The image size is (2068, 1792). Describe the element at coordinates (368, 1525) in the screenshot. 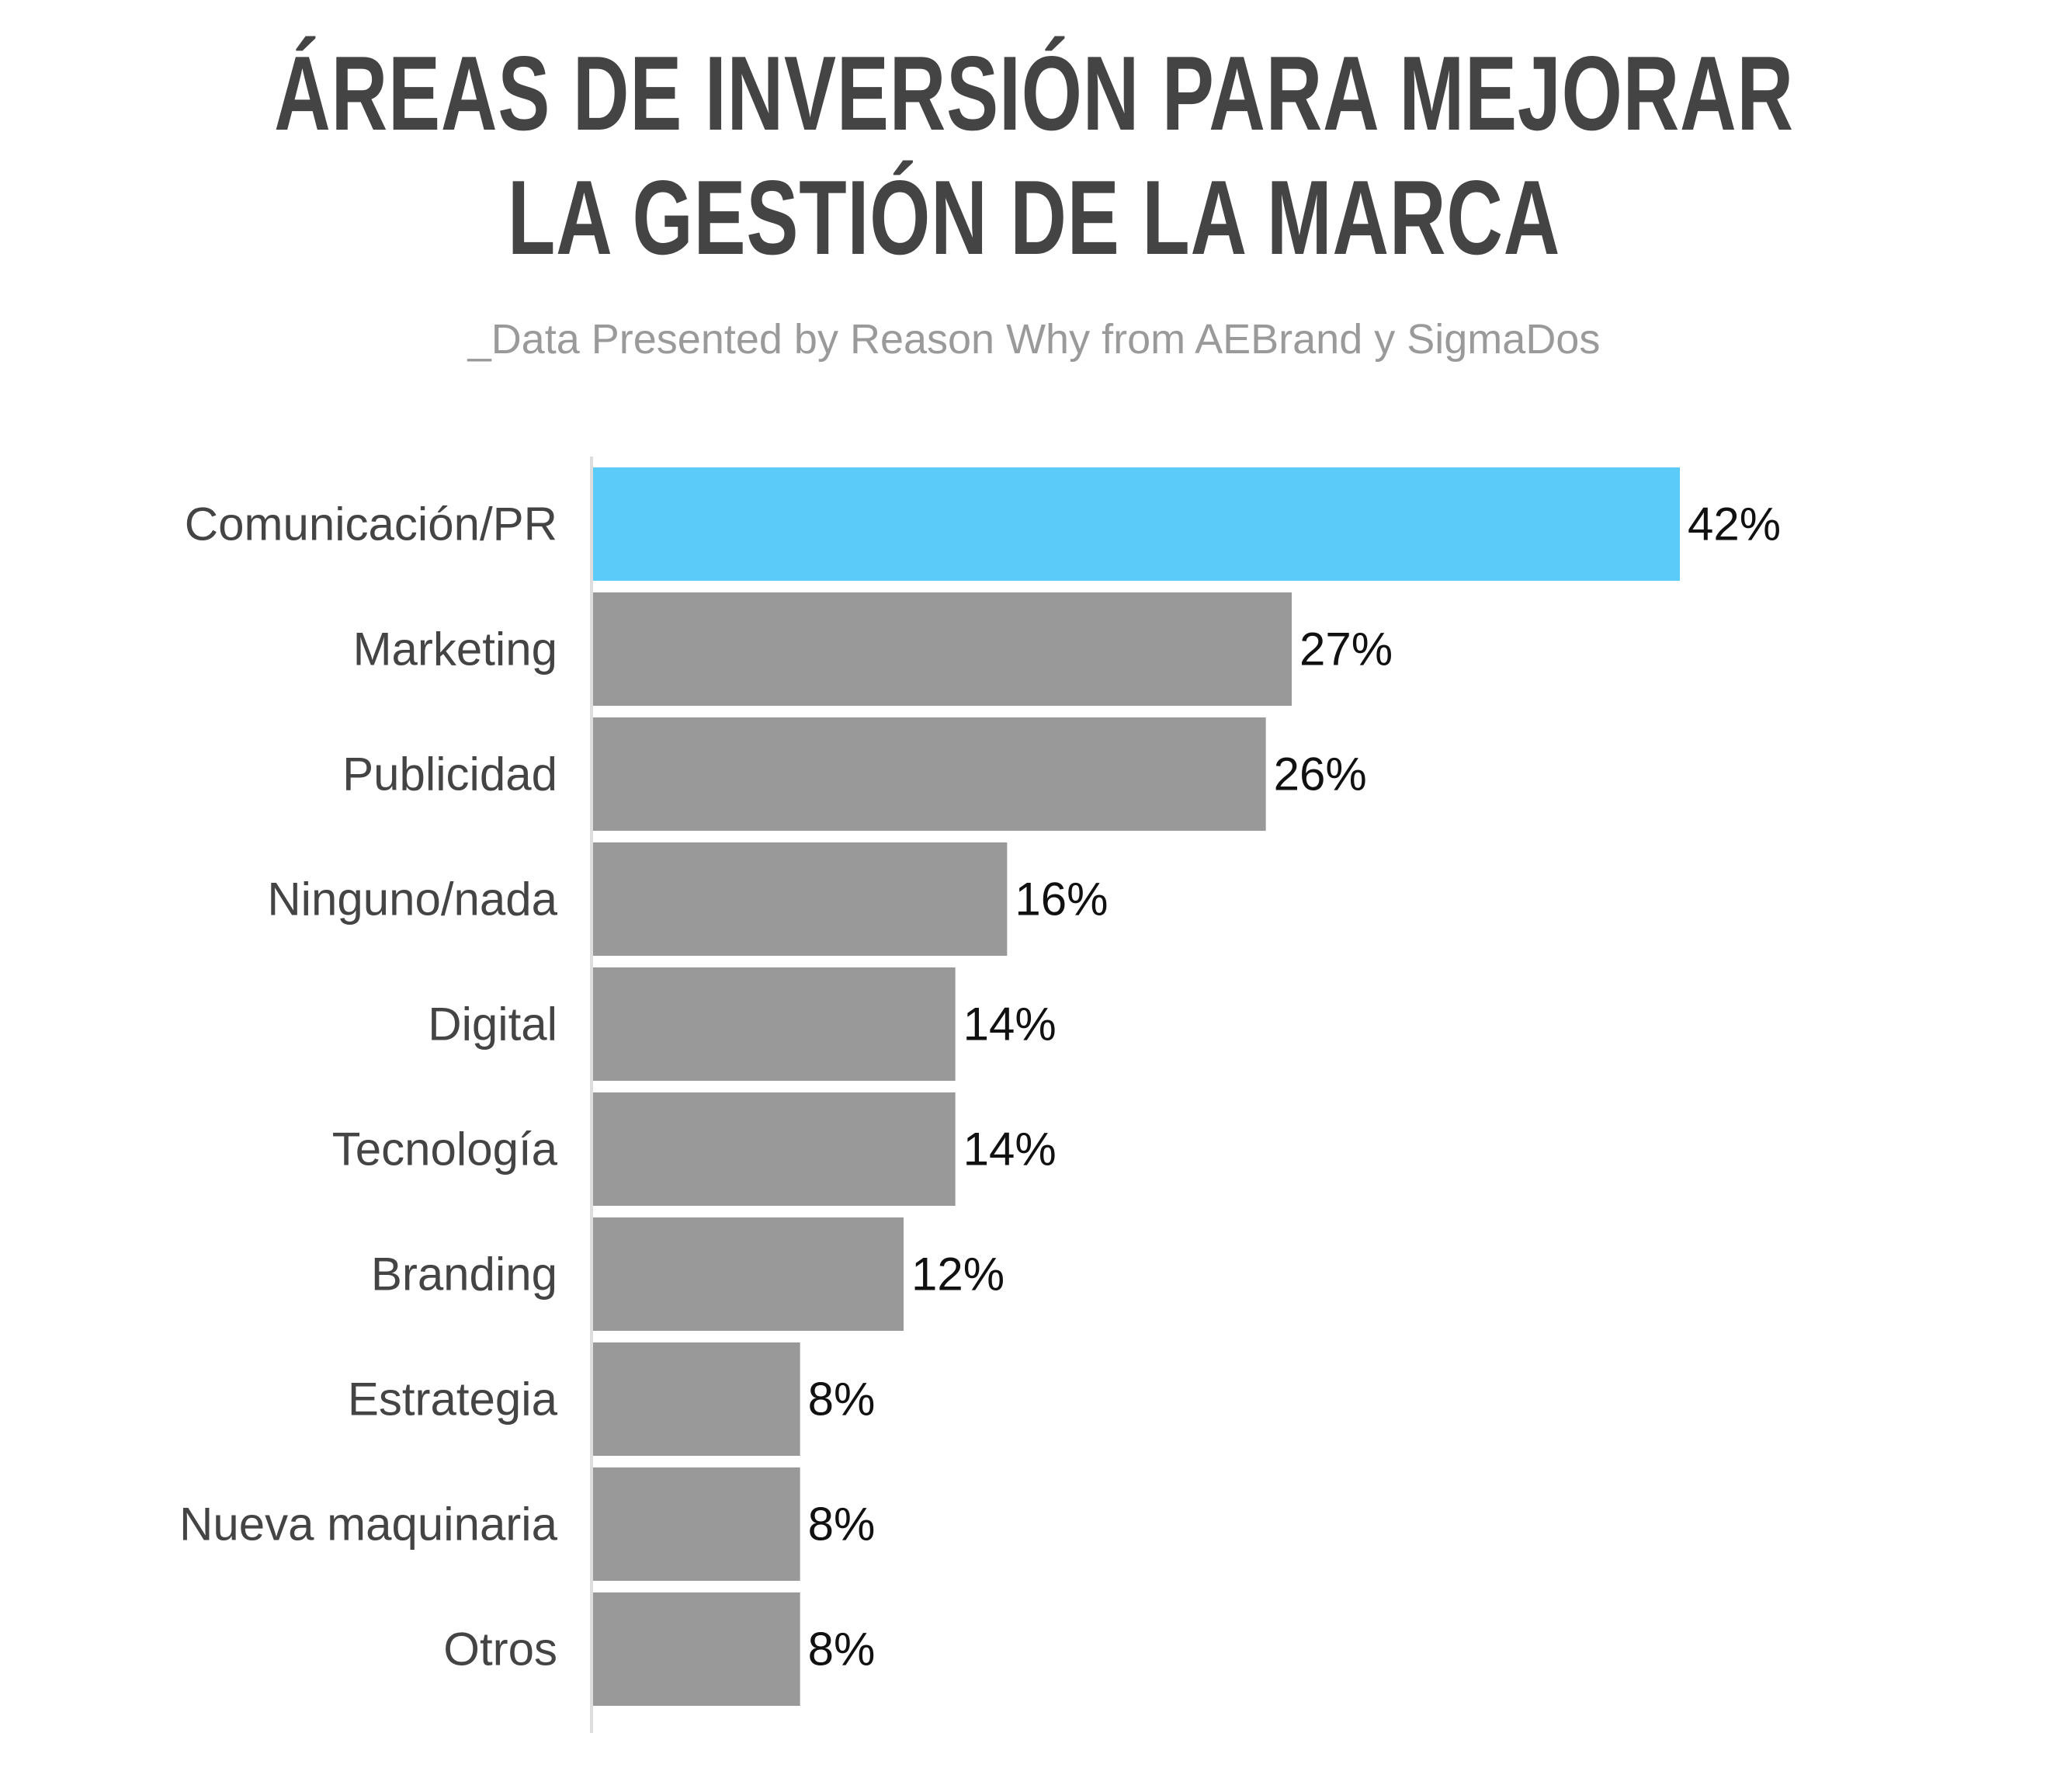

I see `category-label-nueva-maquinaria: Nueva maquinaria` at that location.